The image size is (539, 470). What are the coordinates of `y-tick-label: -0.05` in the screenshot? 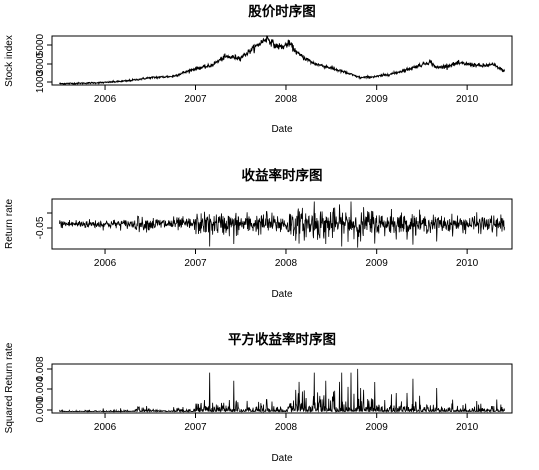 It's located at (40, 227).